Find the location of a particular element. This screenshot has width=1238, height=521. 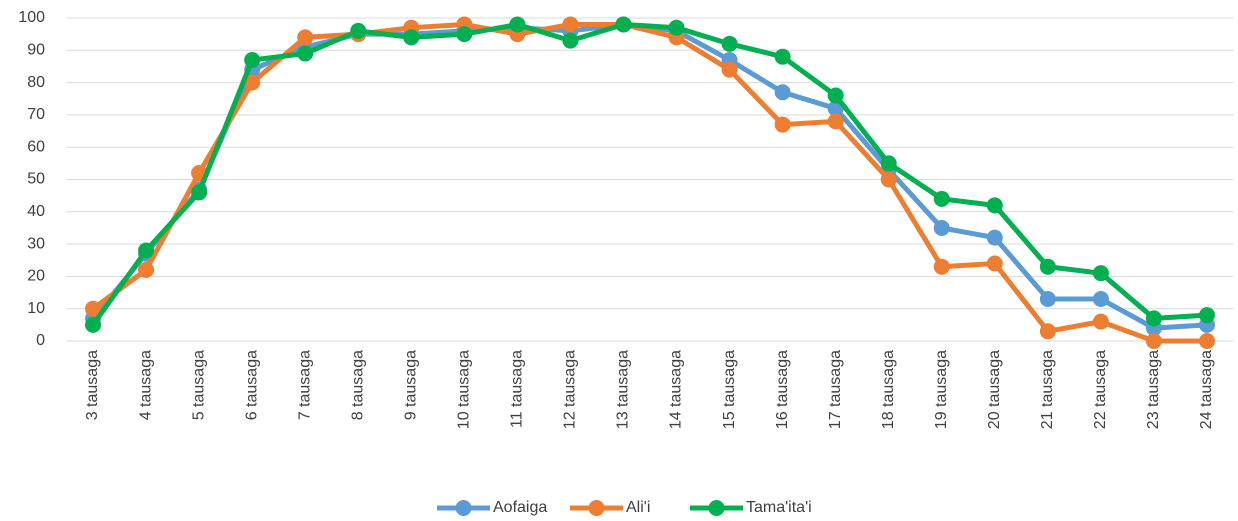

x-tick-label: 16 tausaga is located at coordinates (782, 389).